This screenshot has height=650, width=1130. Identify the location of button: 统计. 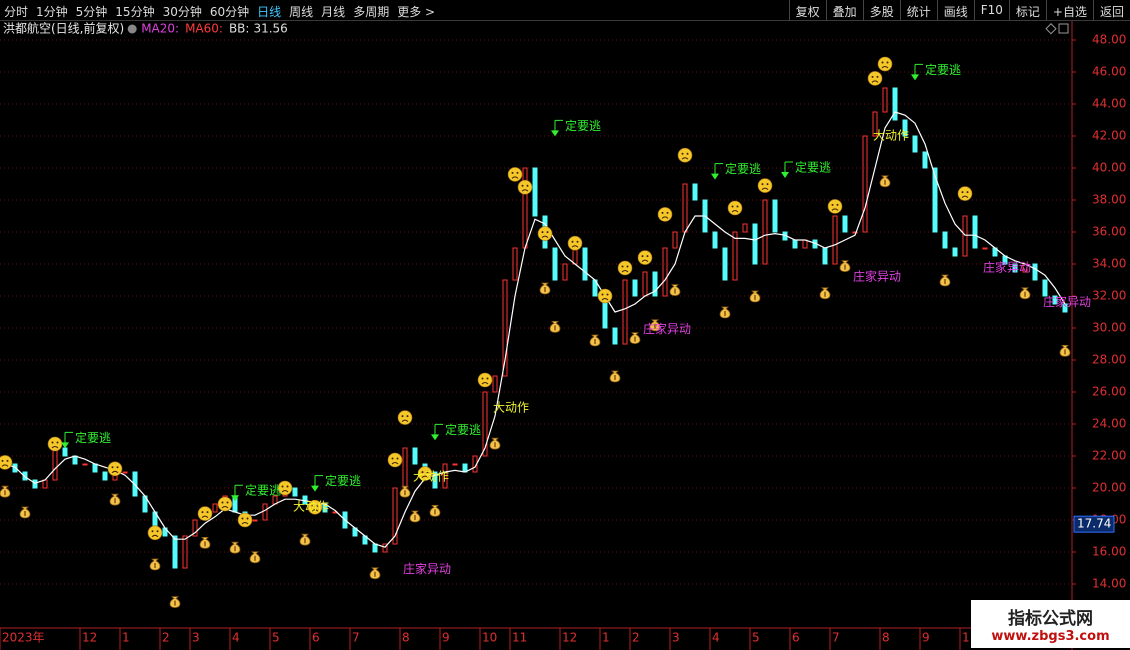
(918, 10).